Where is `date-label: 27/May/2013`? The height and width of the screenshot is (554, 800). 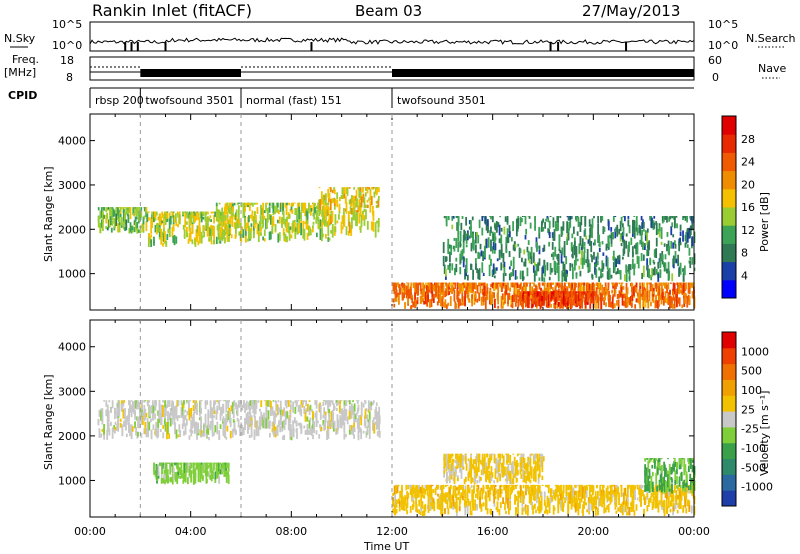 date-label: 27/May/2013 is located at coordinates (631, 11).